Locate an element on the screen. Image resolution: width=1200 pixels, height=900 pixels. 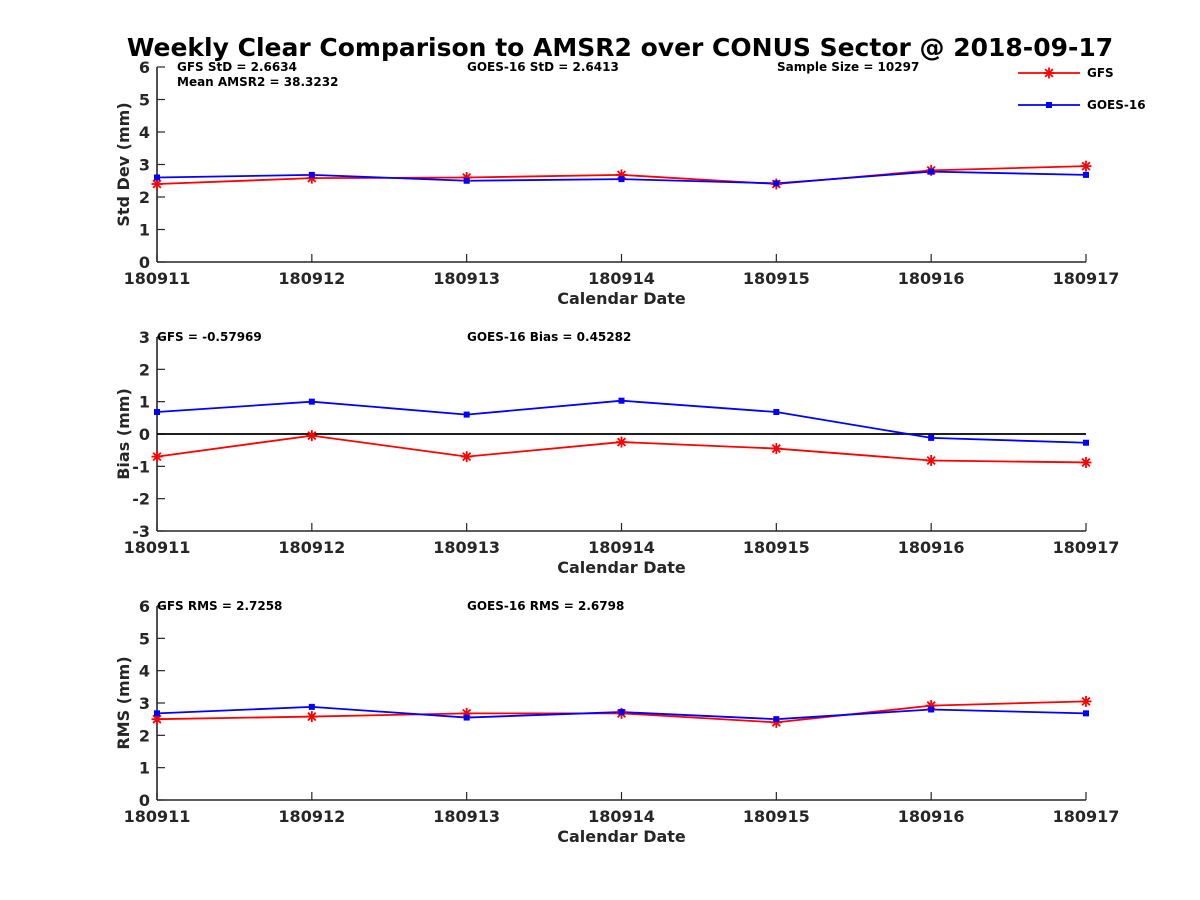
legend-entry-gfs: GFS is located at coordinates (1066, 73).